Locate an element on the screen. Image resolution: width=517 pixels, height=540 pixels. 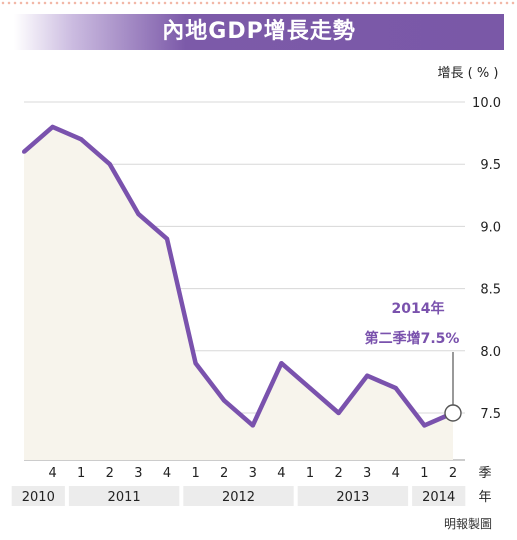
y-tick-label: 8.5 is located at coordinates (490, 290).